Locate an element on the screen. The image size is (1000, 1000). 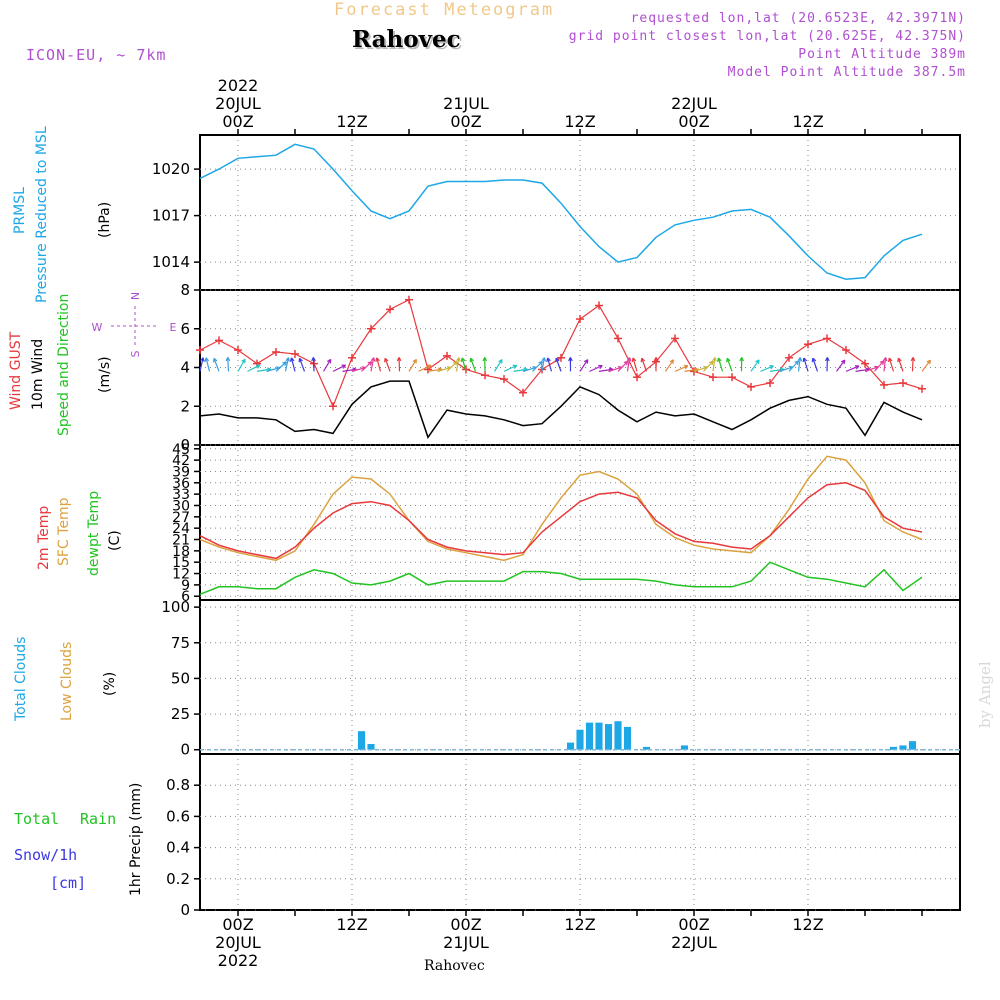
y-tick-label: 21 is located at coordinates (181, 541).